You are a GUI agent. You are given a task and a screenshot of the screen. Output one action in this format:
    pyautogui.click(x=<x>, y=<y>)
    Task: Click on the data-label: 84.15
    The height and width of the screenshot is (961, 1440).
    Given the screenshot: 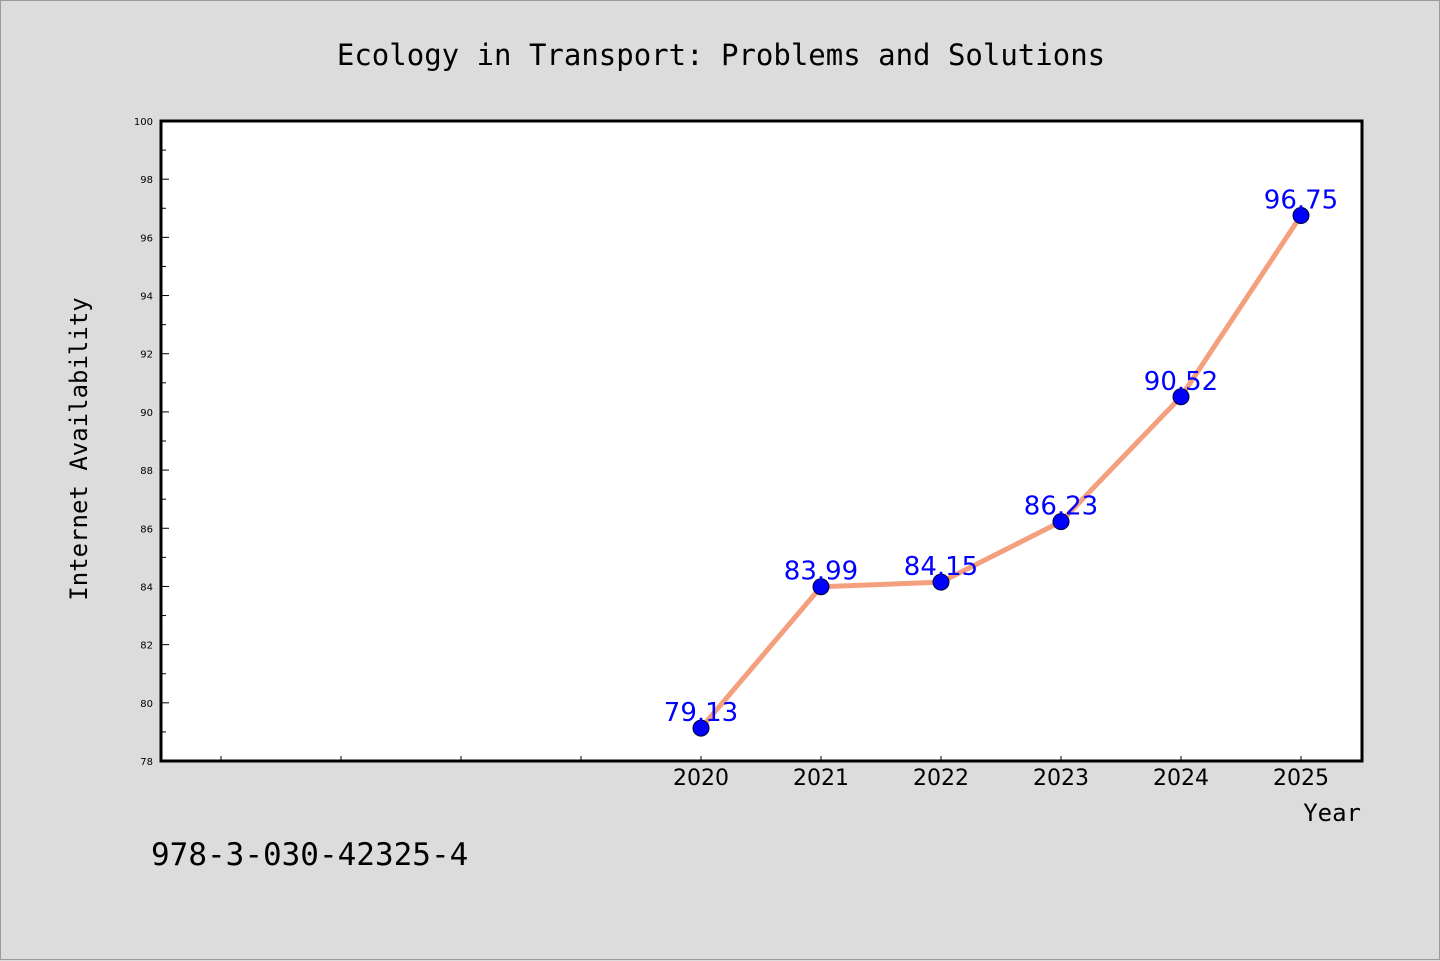 What is the action you would take?
    pyautogui.click(x=941, y=567)
    